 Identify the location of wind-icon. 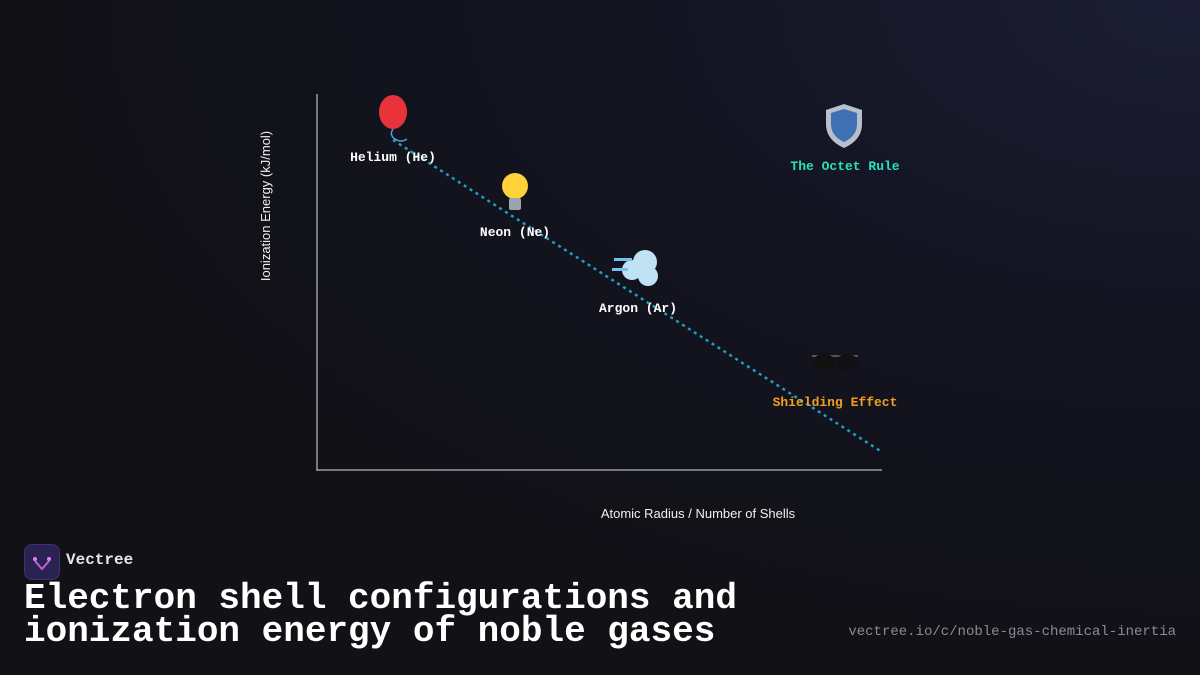
(635, 268).